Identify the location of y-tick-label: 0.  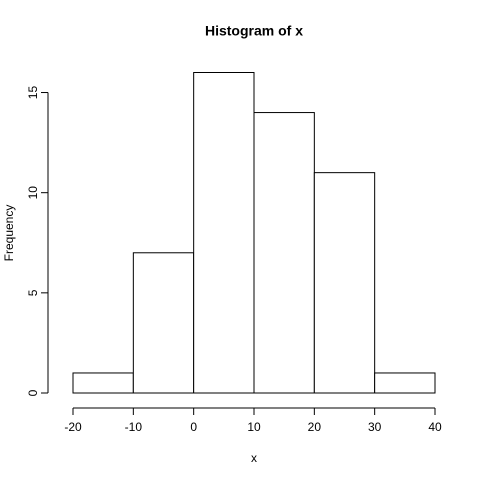
(33, 392).